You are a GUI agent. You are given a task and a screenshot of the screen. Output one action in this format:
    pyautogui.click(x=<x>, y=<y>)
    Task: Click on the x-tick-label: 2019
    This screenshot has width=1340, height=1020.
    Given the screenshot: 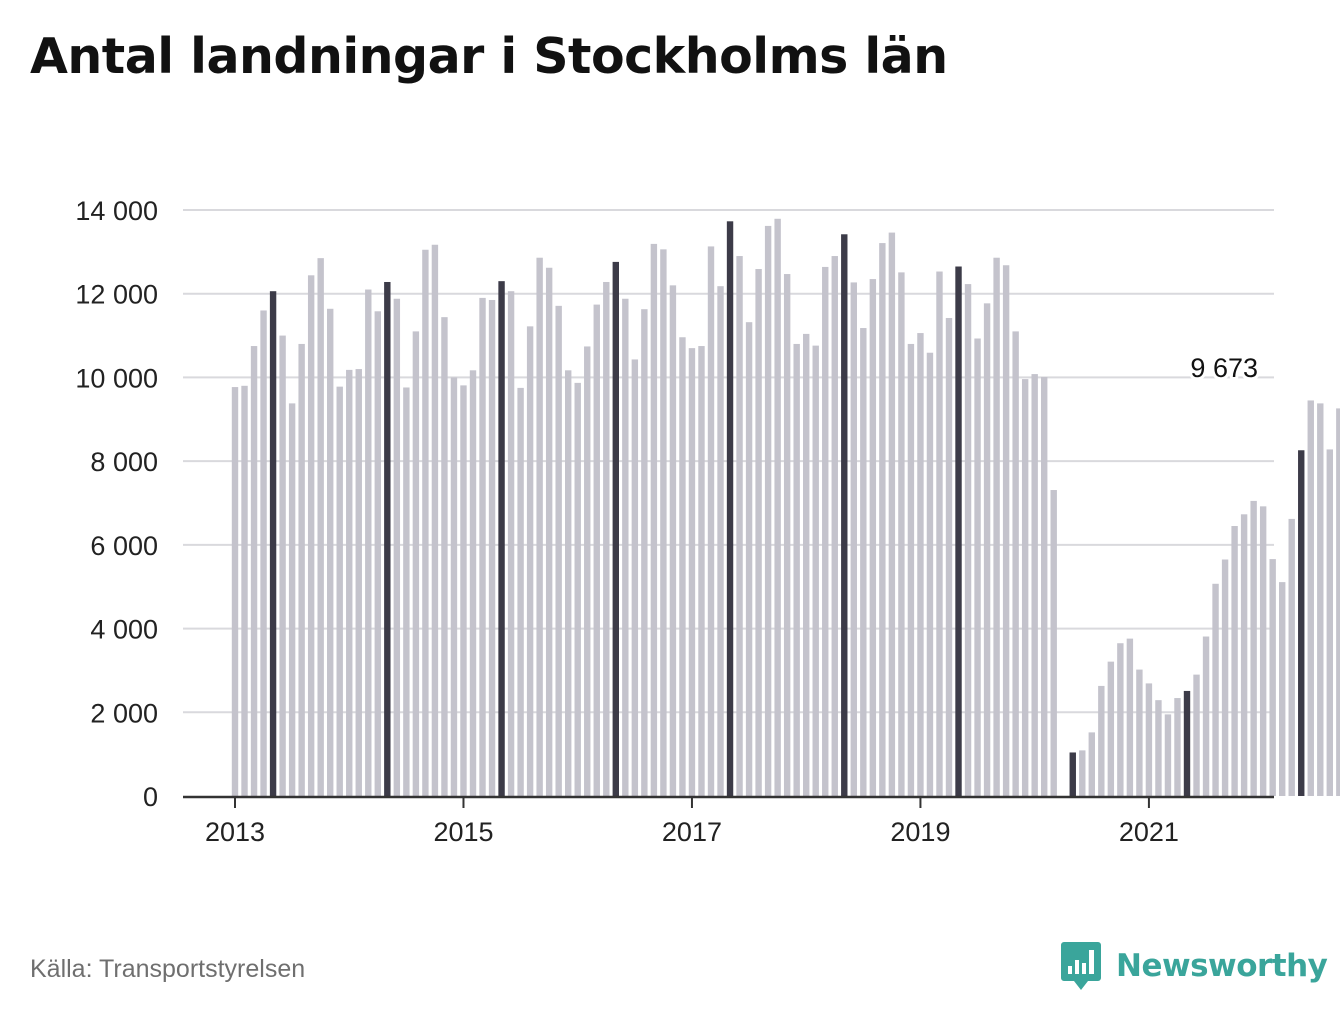 What is the action you would take?
    pyautogui.click(x=920, y=832)
    